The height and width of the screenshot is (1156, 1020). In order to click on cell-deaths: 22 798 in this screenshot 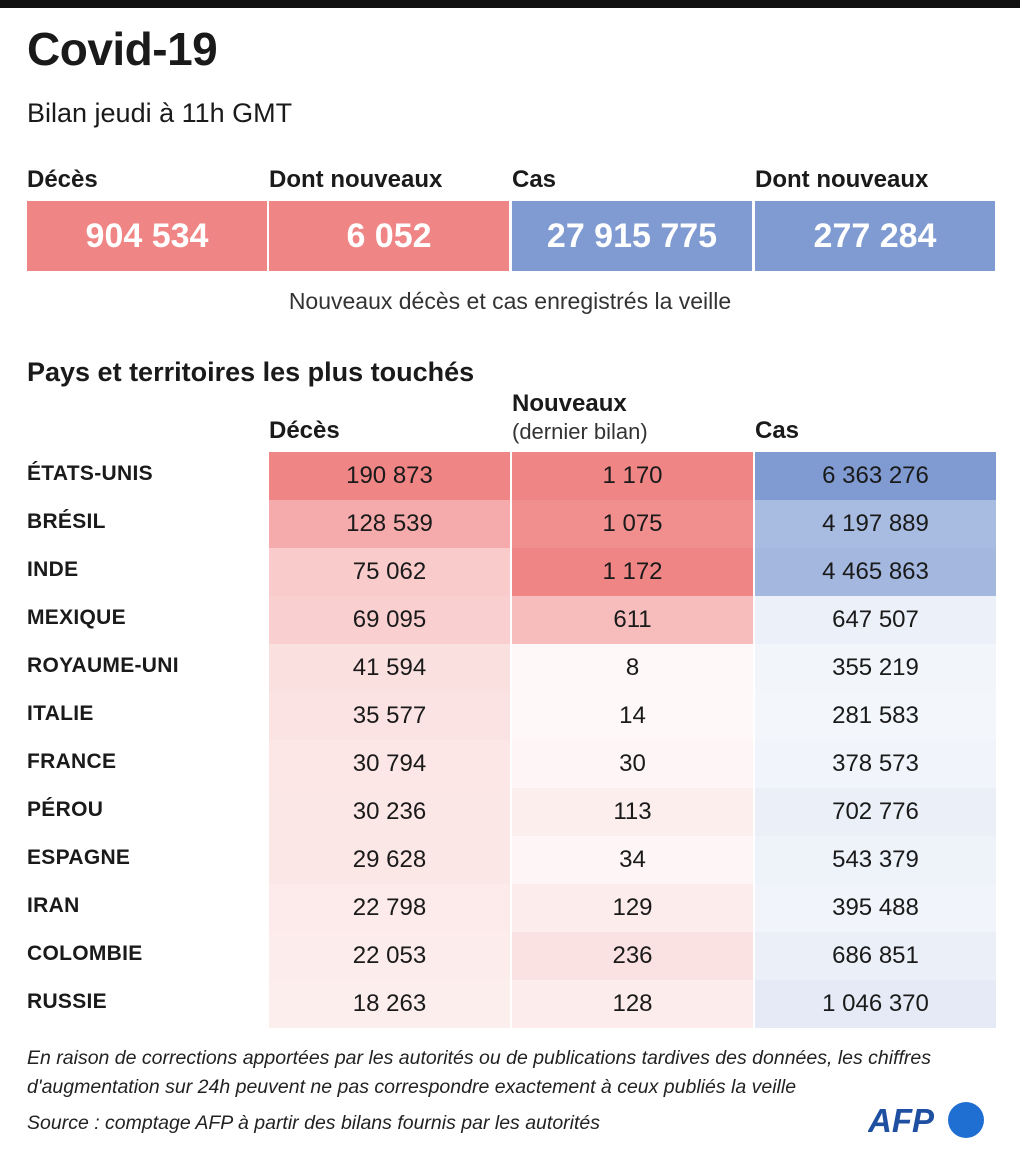, I will do `click(389, 908)`.